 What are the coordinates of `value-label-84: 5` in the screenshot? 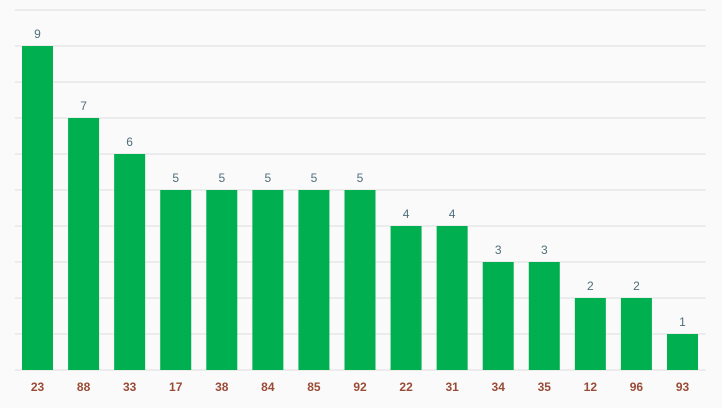 It's located at (268, 178).